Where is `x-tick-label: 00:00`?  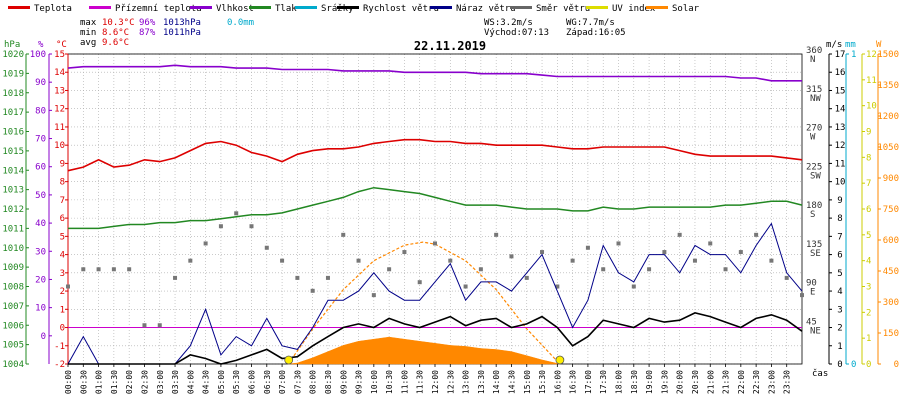 x-tick-label: 00:00 is located at coordinates (68, 382).